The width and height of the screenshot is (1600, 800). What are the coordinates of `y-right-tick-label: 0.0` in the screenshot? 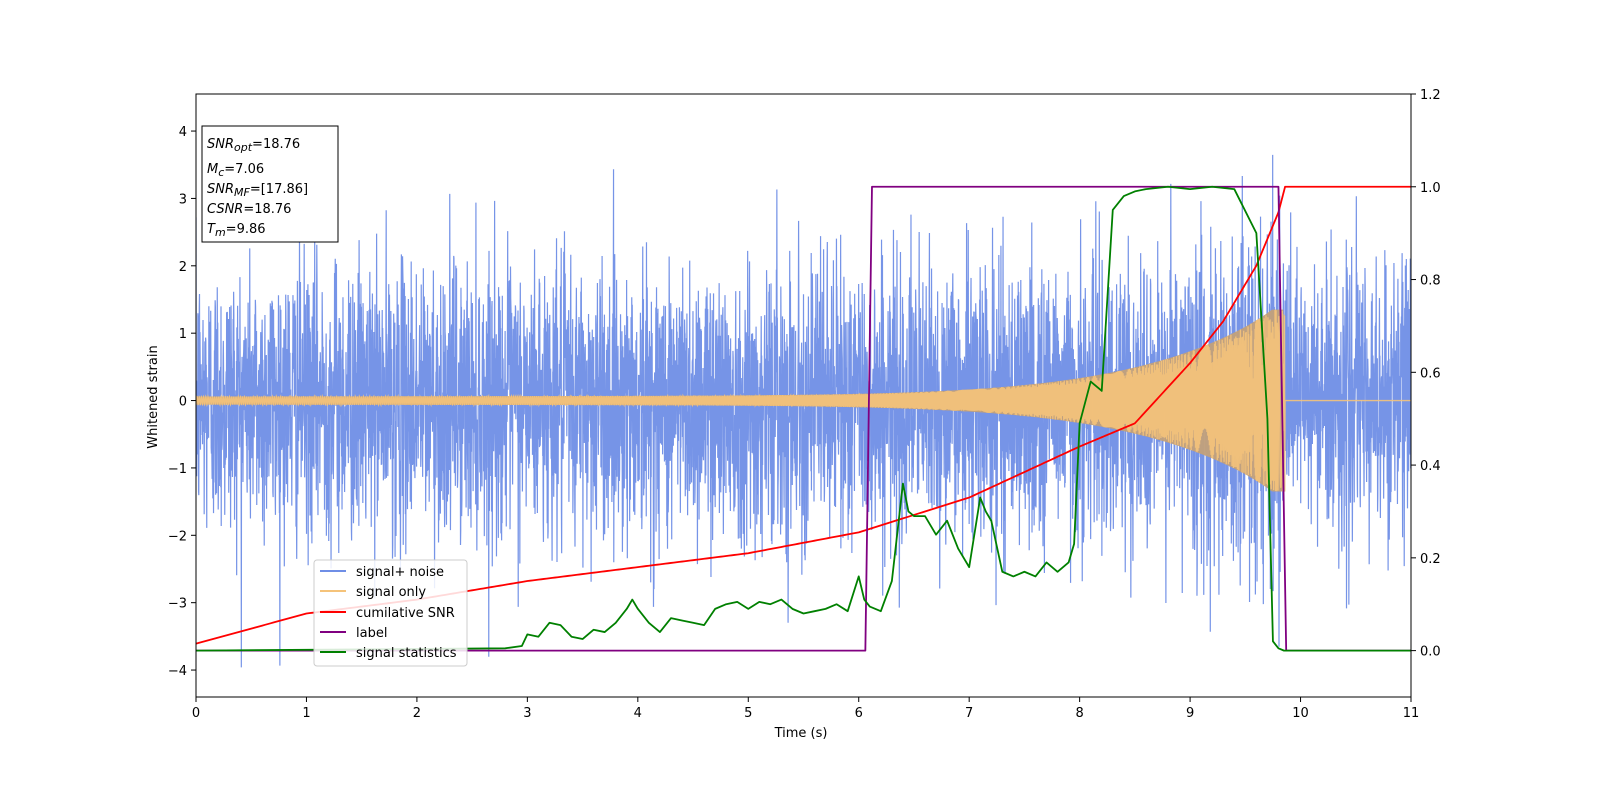 It's located at (1430, 652).